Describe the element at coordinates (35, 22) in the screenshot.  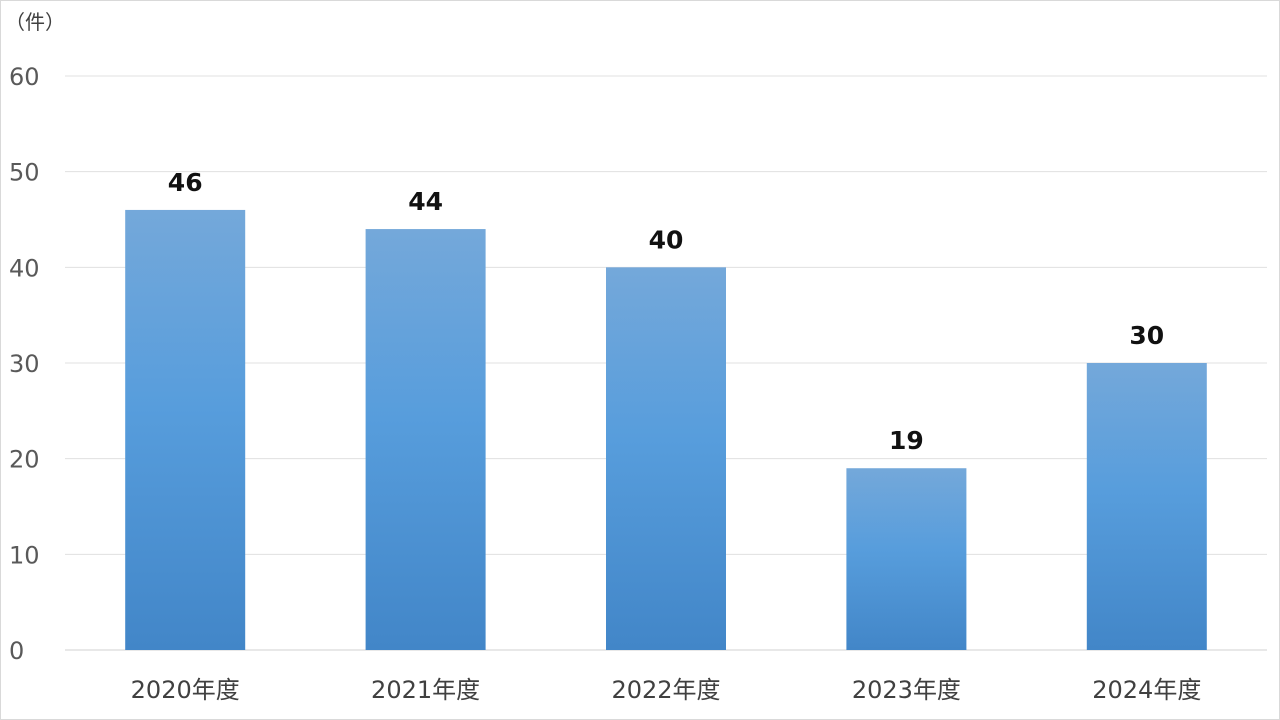
I see `y-axis-unit-label: （件）` at that location.